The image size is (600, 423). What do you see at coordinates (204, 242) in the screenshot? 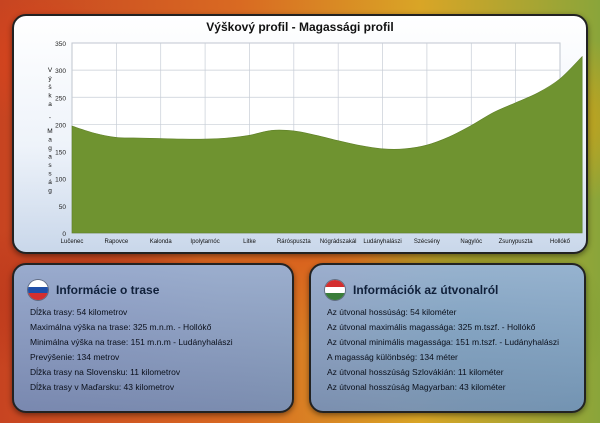
I see `x-tick-label: Ipolytarnóc` at bounding box center [204, 242].